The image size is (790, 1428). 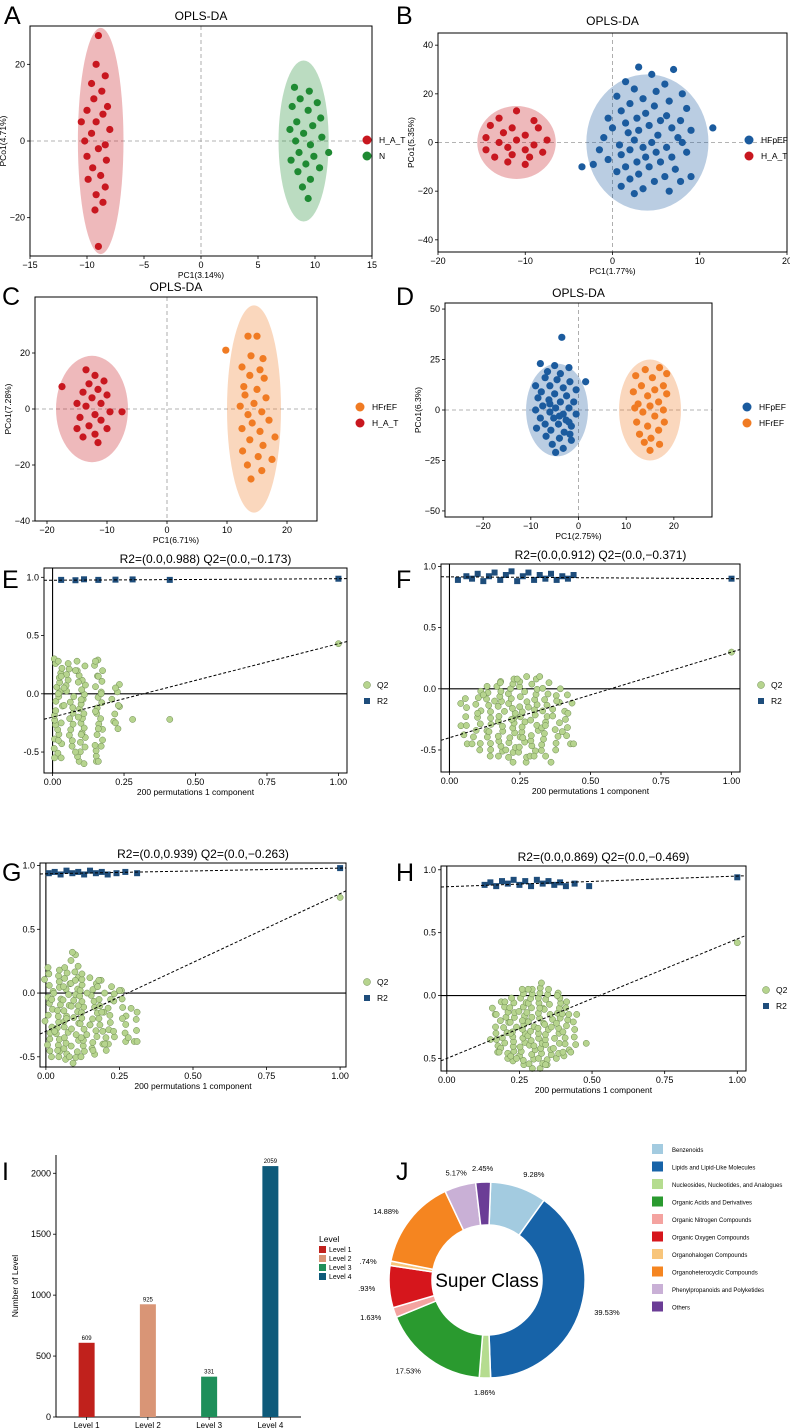 I want to click on panel-letter-A: A, so click(x=12, y=16).